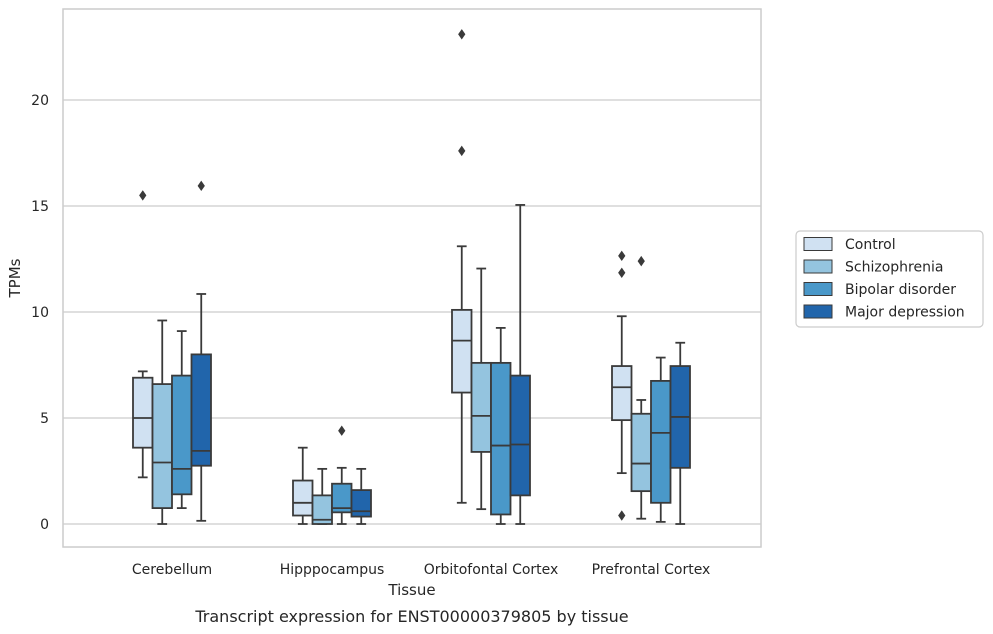 This screenshot has height=634, width=993. What do you see at coordinates (894, 268) in the screenshot?
I see `legend-label: Schizophrenia` at bounding box center [894, 268].